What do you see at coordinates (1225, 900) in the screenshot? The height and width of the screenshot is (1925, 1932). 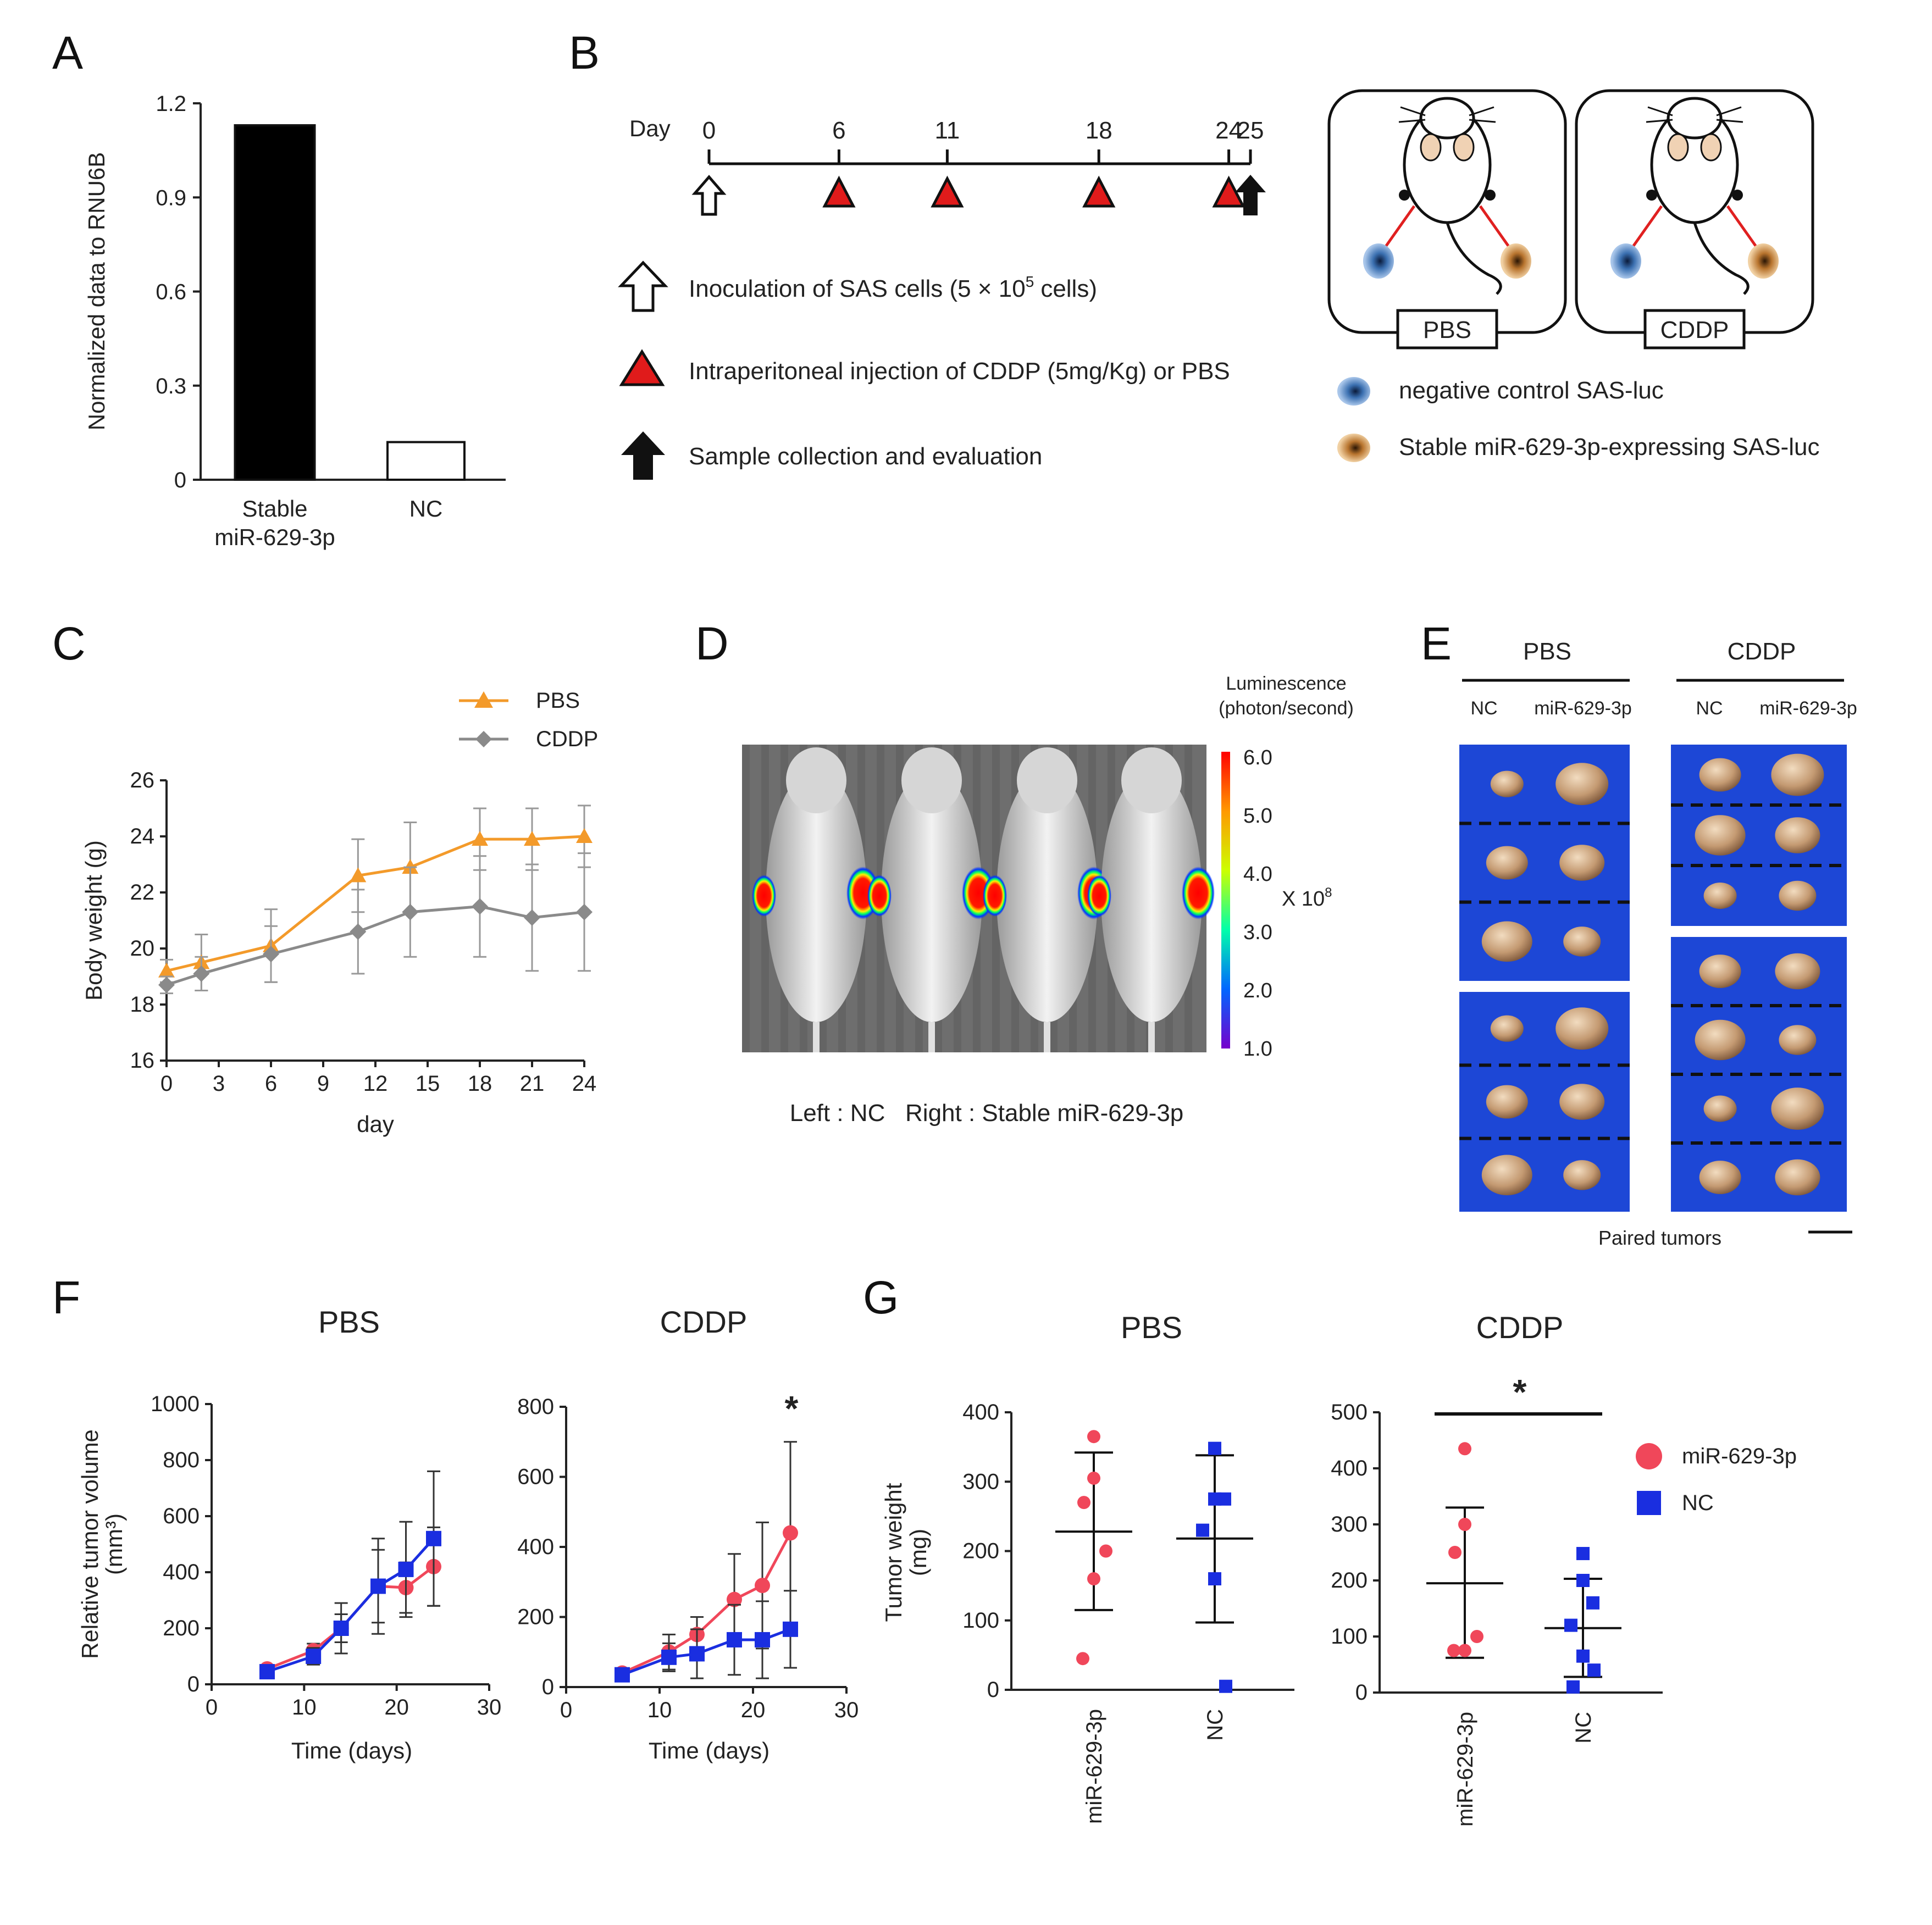 I see `lum-color-scale` at bounding box center [1225, 900].